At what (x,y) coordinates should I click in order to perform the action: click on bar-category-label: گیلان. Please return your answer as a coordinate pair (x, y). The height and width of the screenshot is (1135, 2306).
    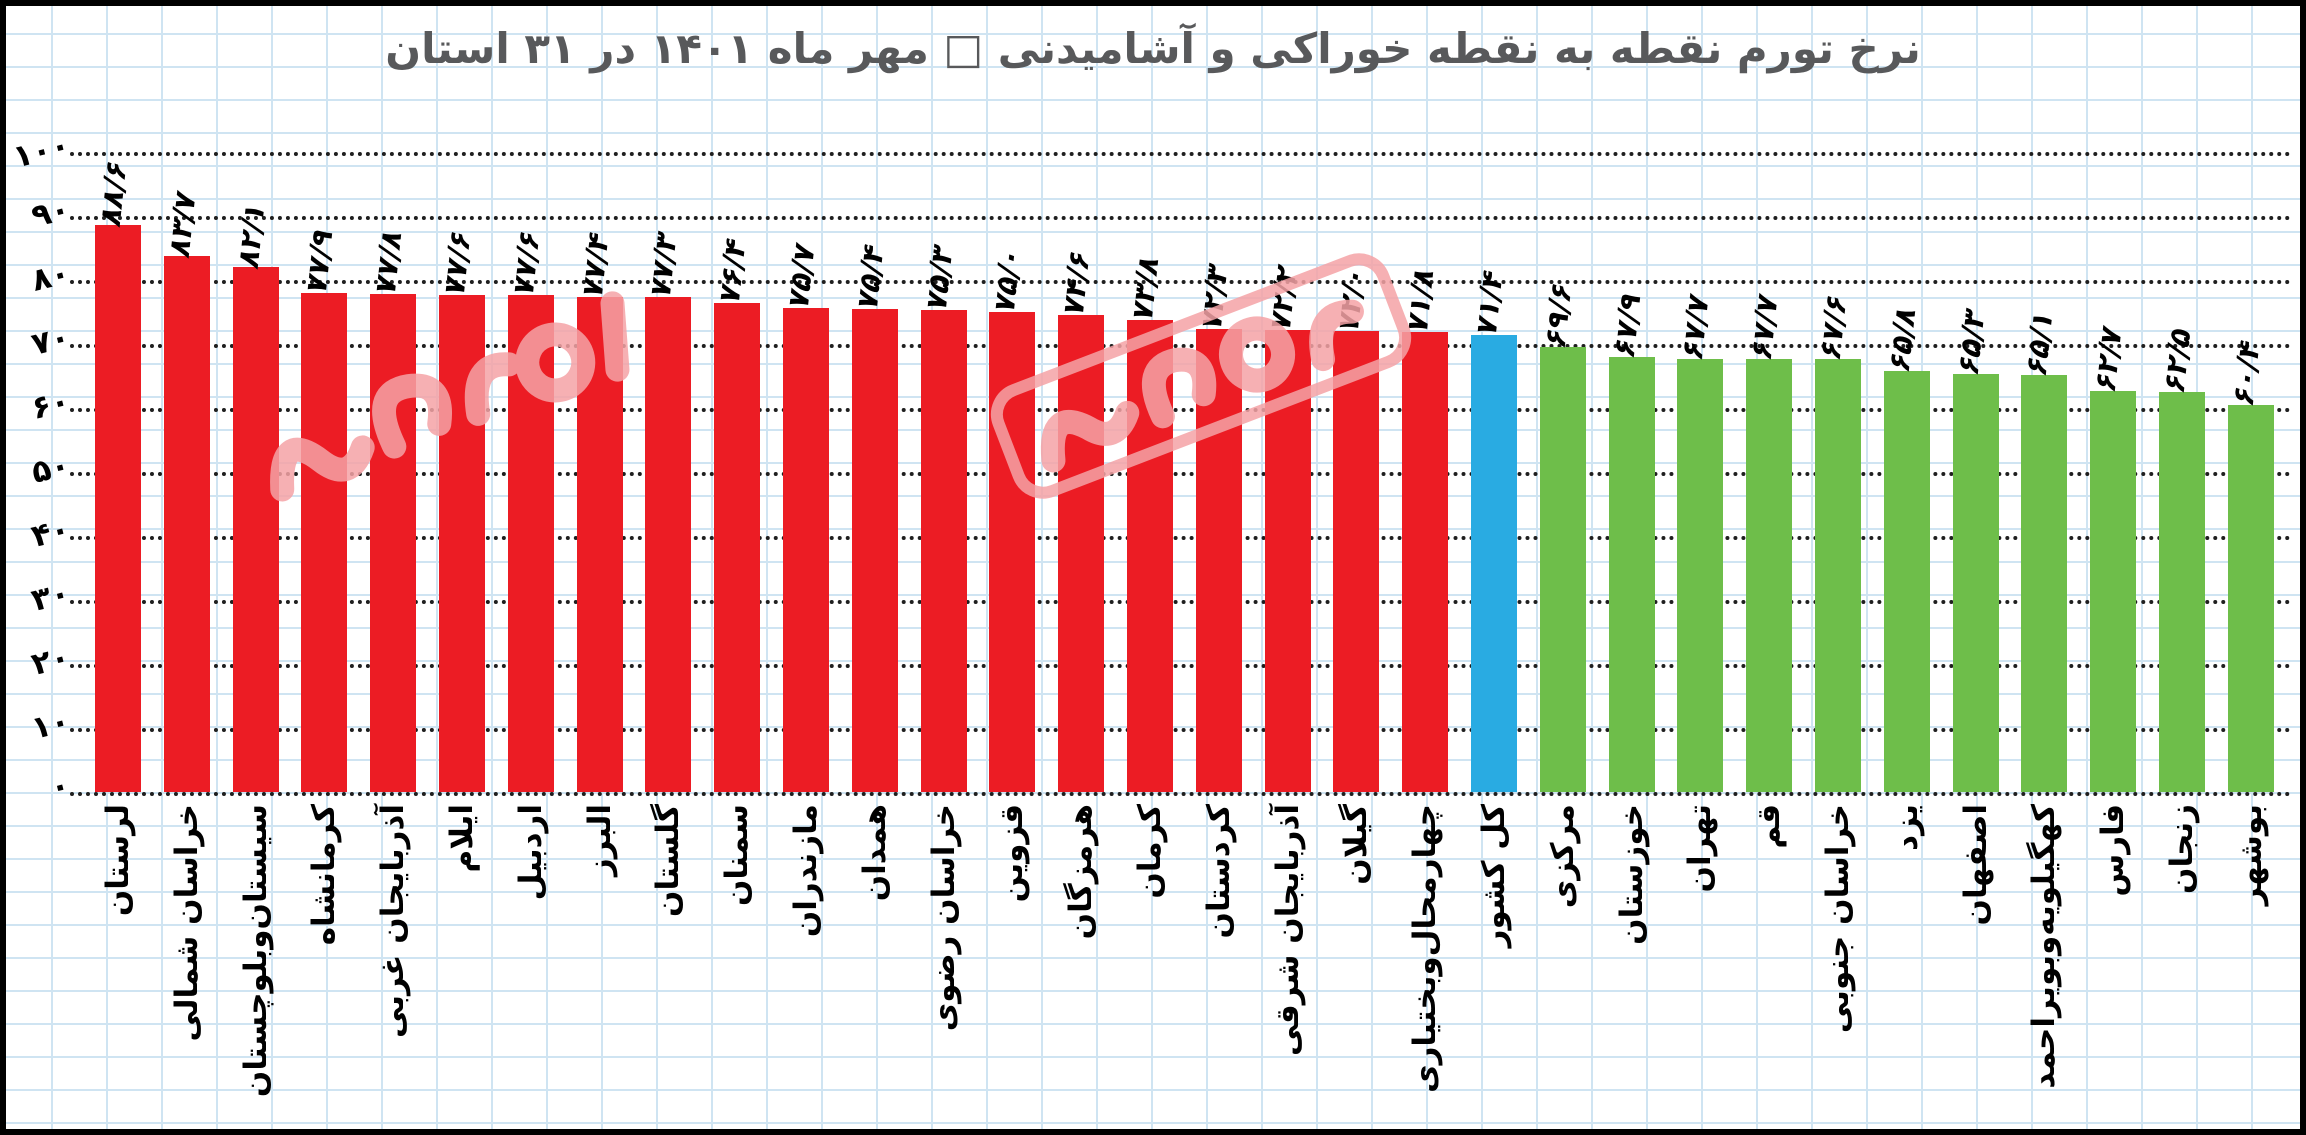
    Looking at the image, I should click on (1356, 844).